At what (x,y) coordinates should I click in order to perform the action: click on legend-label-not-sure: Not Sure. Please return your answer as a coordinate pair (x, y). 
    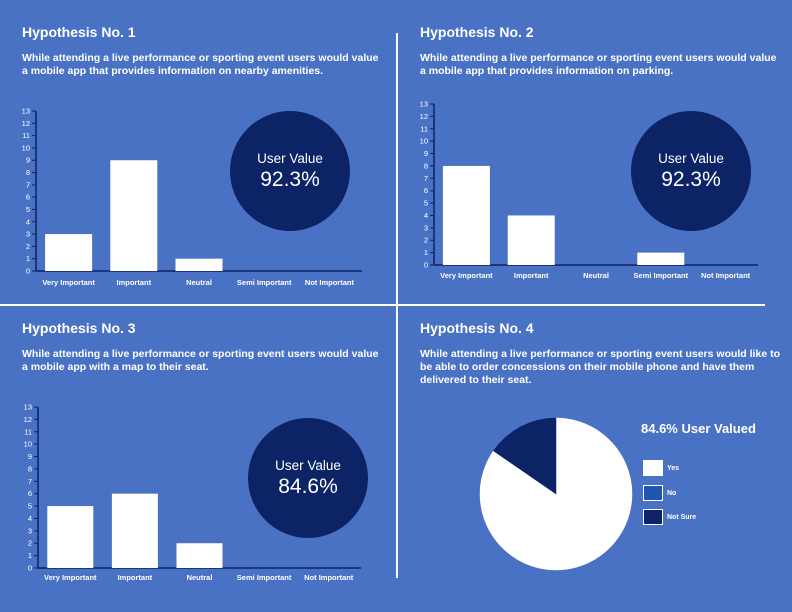
    Looking at the image, I should click on (682, 517).